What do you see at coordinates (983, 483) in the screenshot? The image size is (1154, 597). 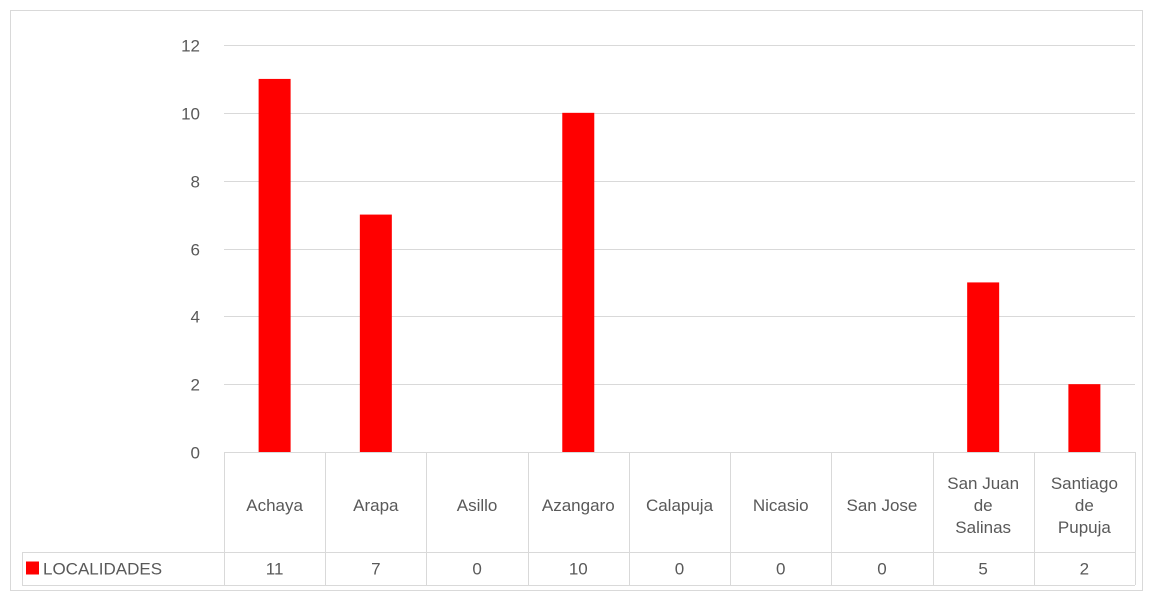 I see `x-tick-label: San Juan` at bounding box center [983, 483].